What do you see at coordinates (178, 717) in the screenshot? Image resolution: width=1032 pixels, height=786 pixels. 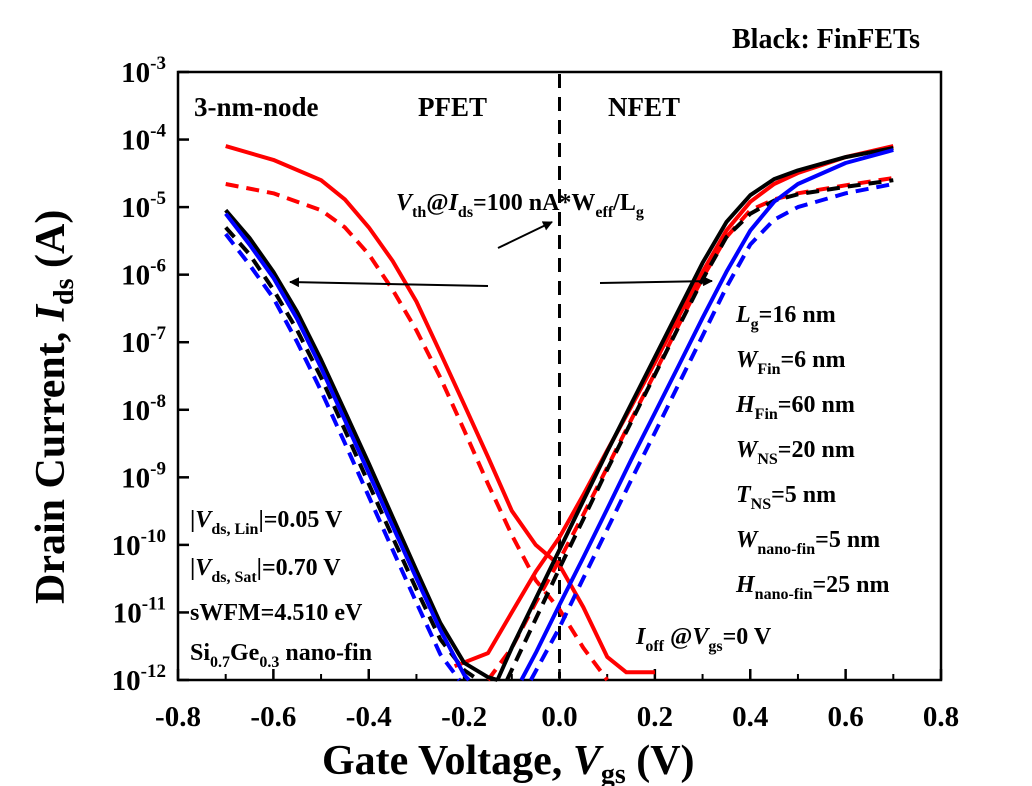 I see `x-tick-label: -0.8` at bounding box center [178, 717].